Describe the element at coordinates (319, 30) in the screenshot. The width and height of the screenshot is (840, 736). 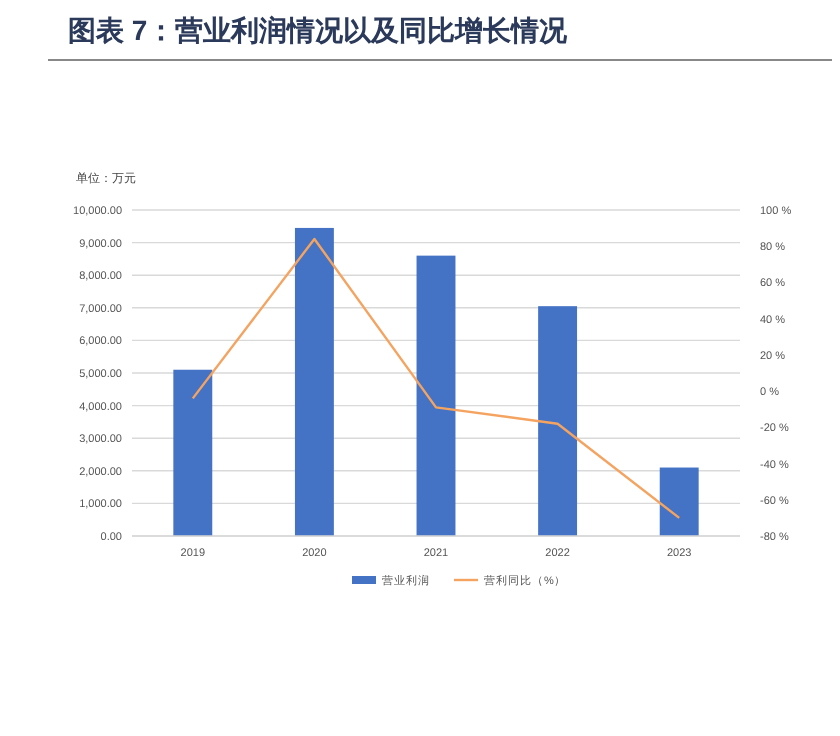
I see `chart-title: 图表 7：营业利润情况以及同比增长情况` at that location.